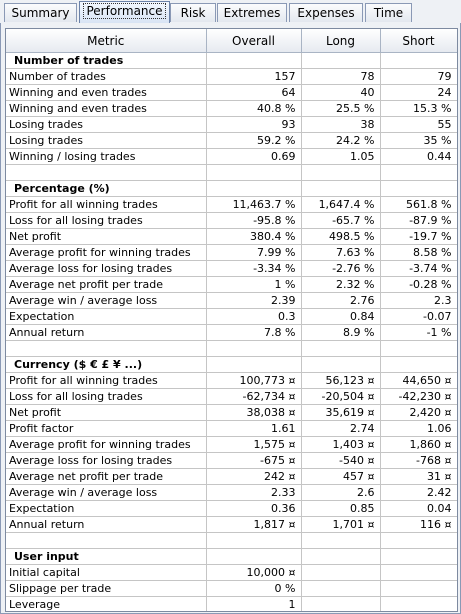 Image resolution: width=461 pixels, height=614 pixels. Describe the element at coordinates (418, 508) in the screenshot. I see `short-value-cell: 0.04` at that location.